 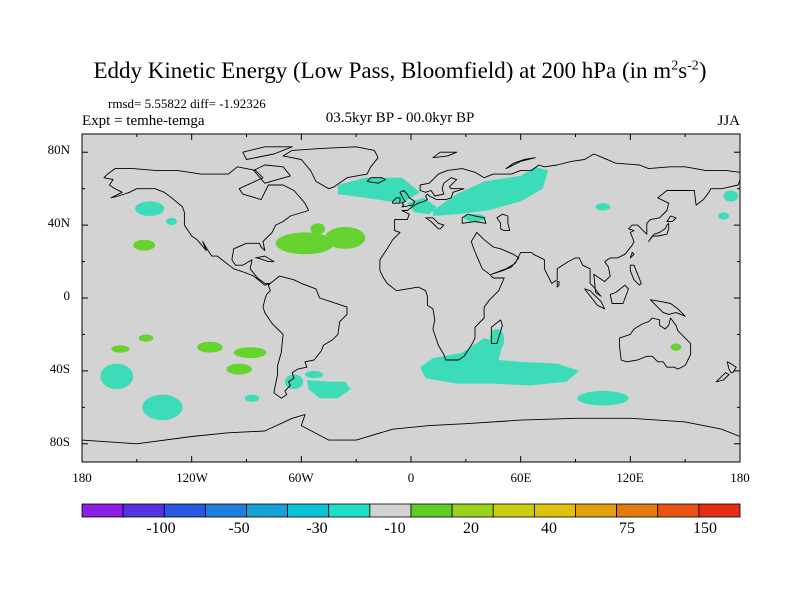 I want to click on experiment-label: Expt = temhe-temga, so click(x=143, y=121).